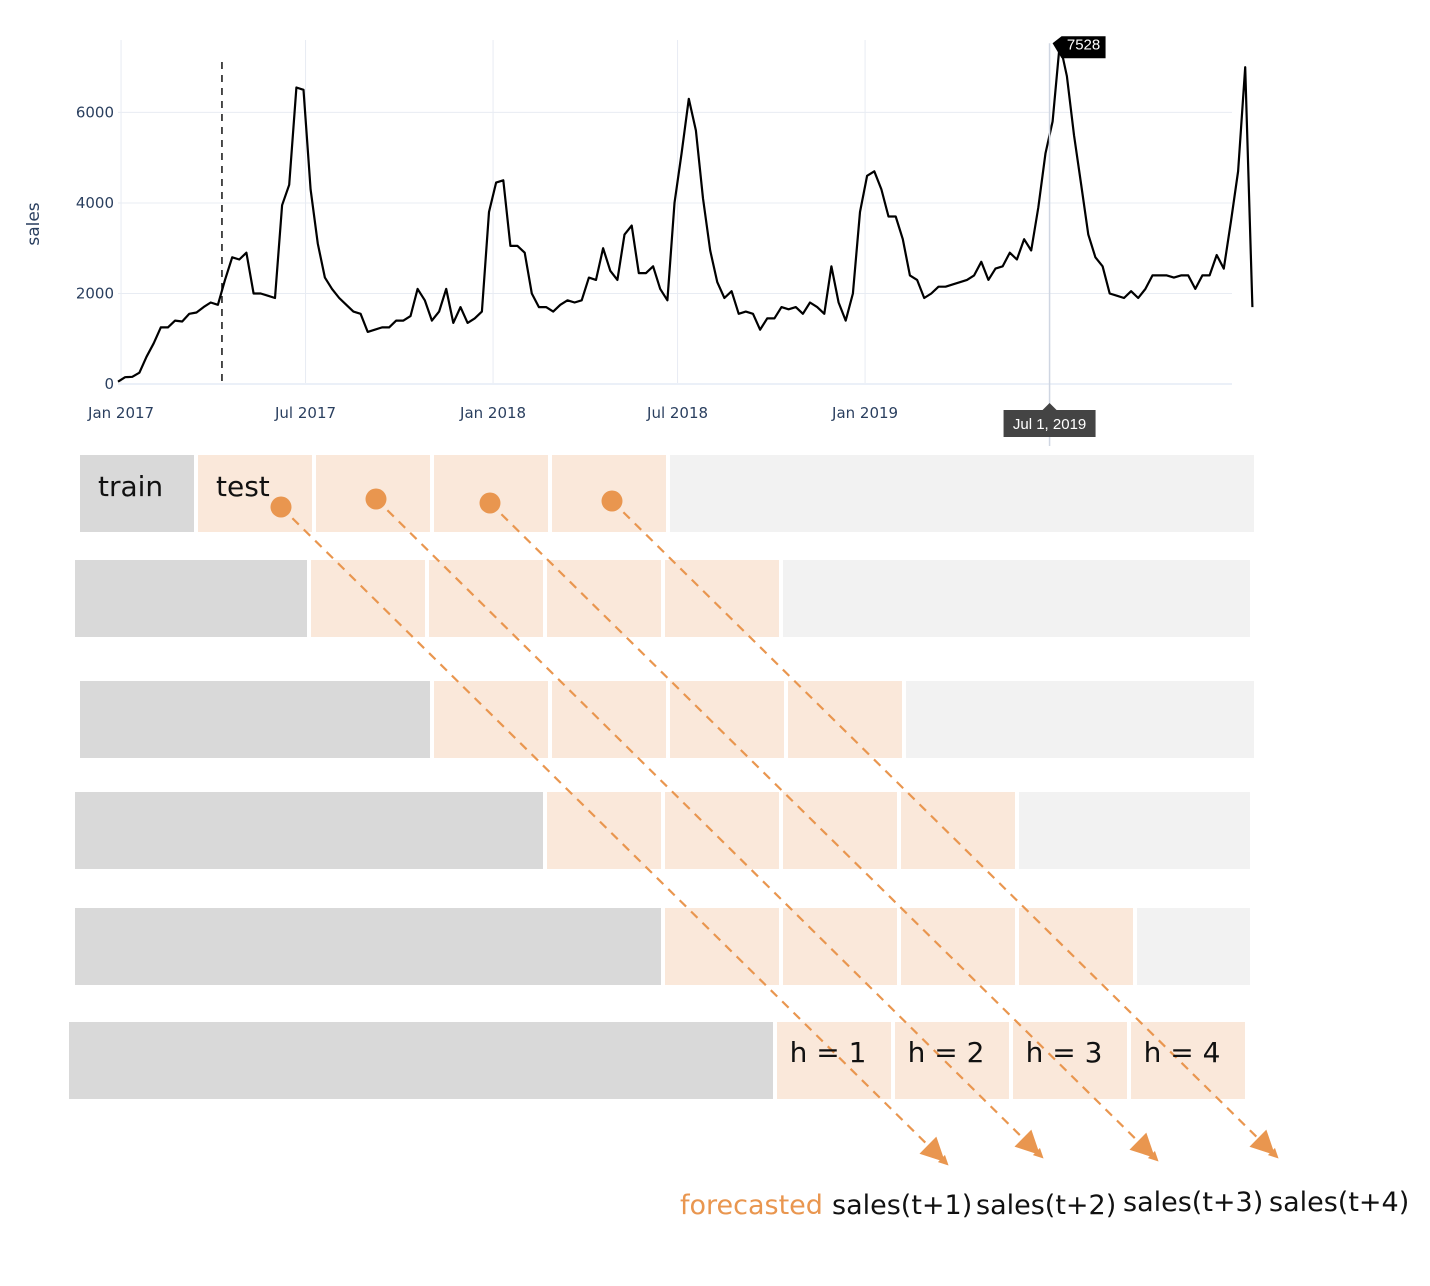  I want to click on x-tick-label: Jul 2018, so click(677, 413).